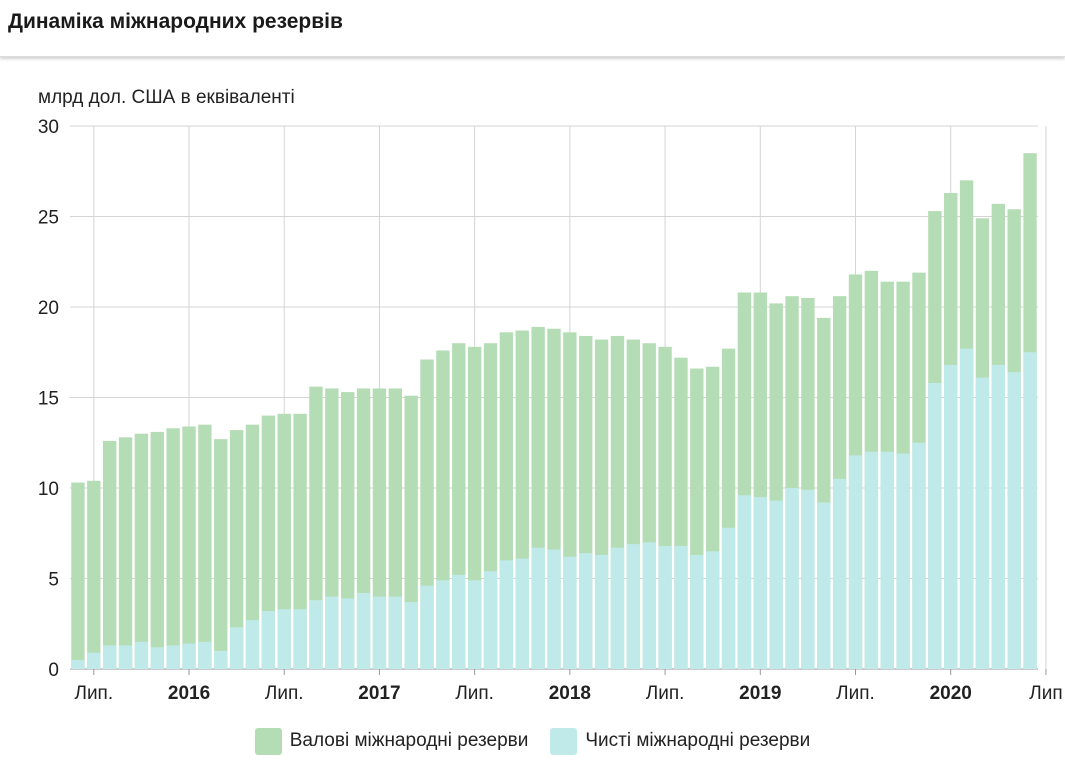 The width and height of the screenshot is (1065, 761). What do you see at coordinates (48, 489) in the screenshot?
I see `y-tick-label: 10` at bounding box center [48, 489].